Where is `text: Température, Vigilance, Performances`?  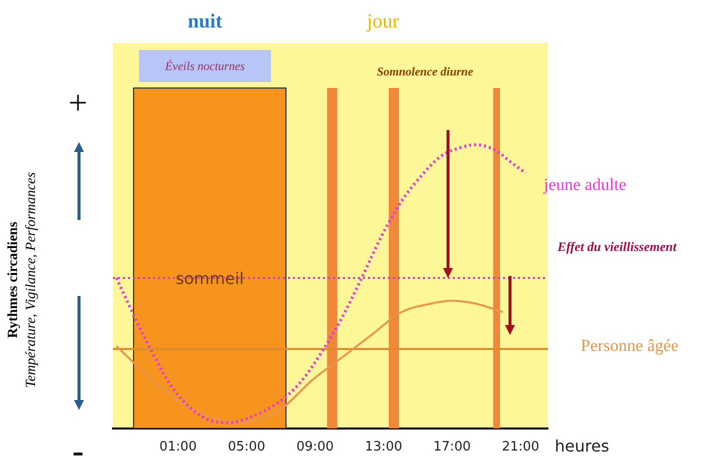
text: Température, Vigilance, Performances is located at coordinates (32, 280).